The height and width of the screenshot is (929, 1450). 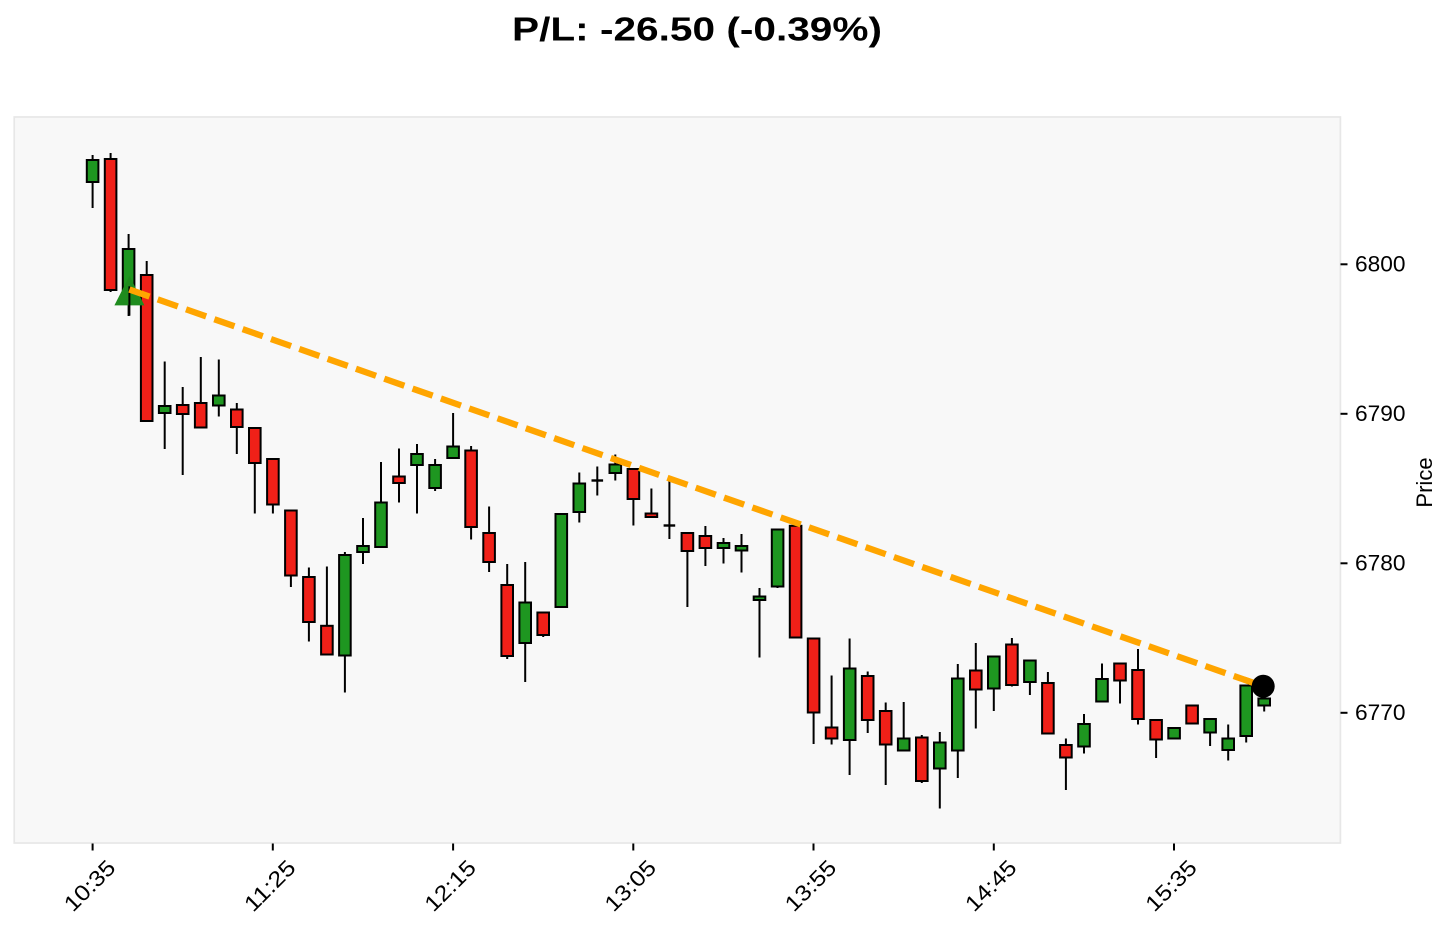 What do you see at coordinates (1380, 563) in the screenshot?
I see `svg-text: 6780` at bounding box center [1380, 563].